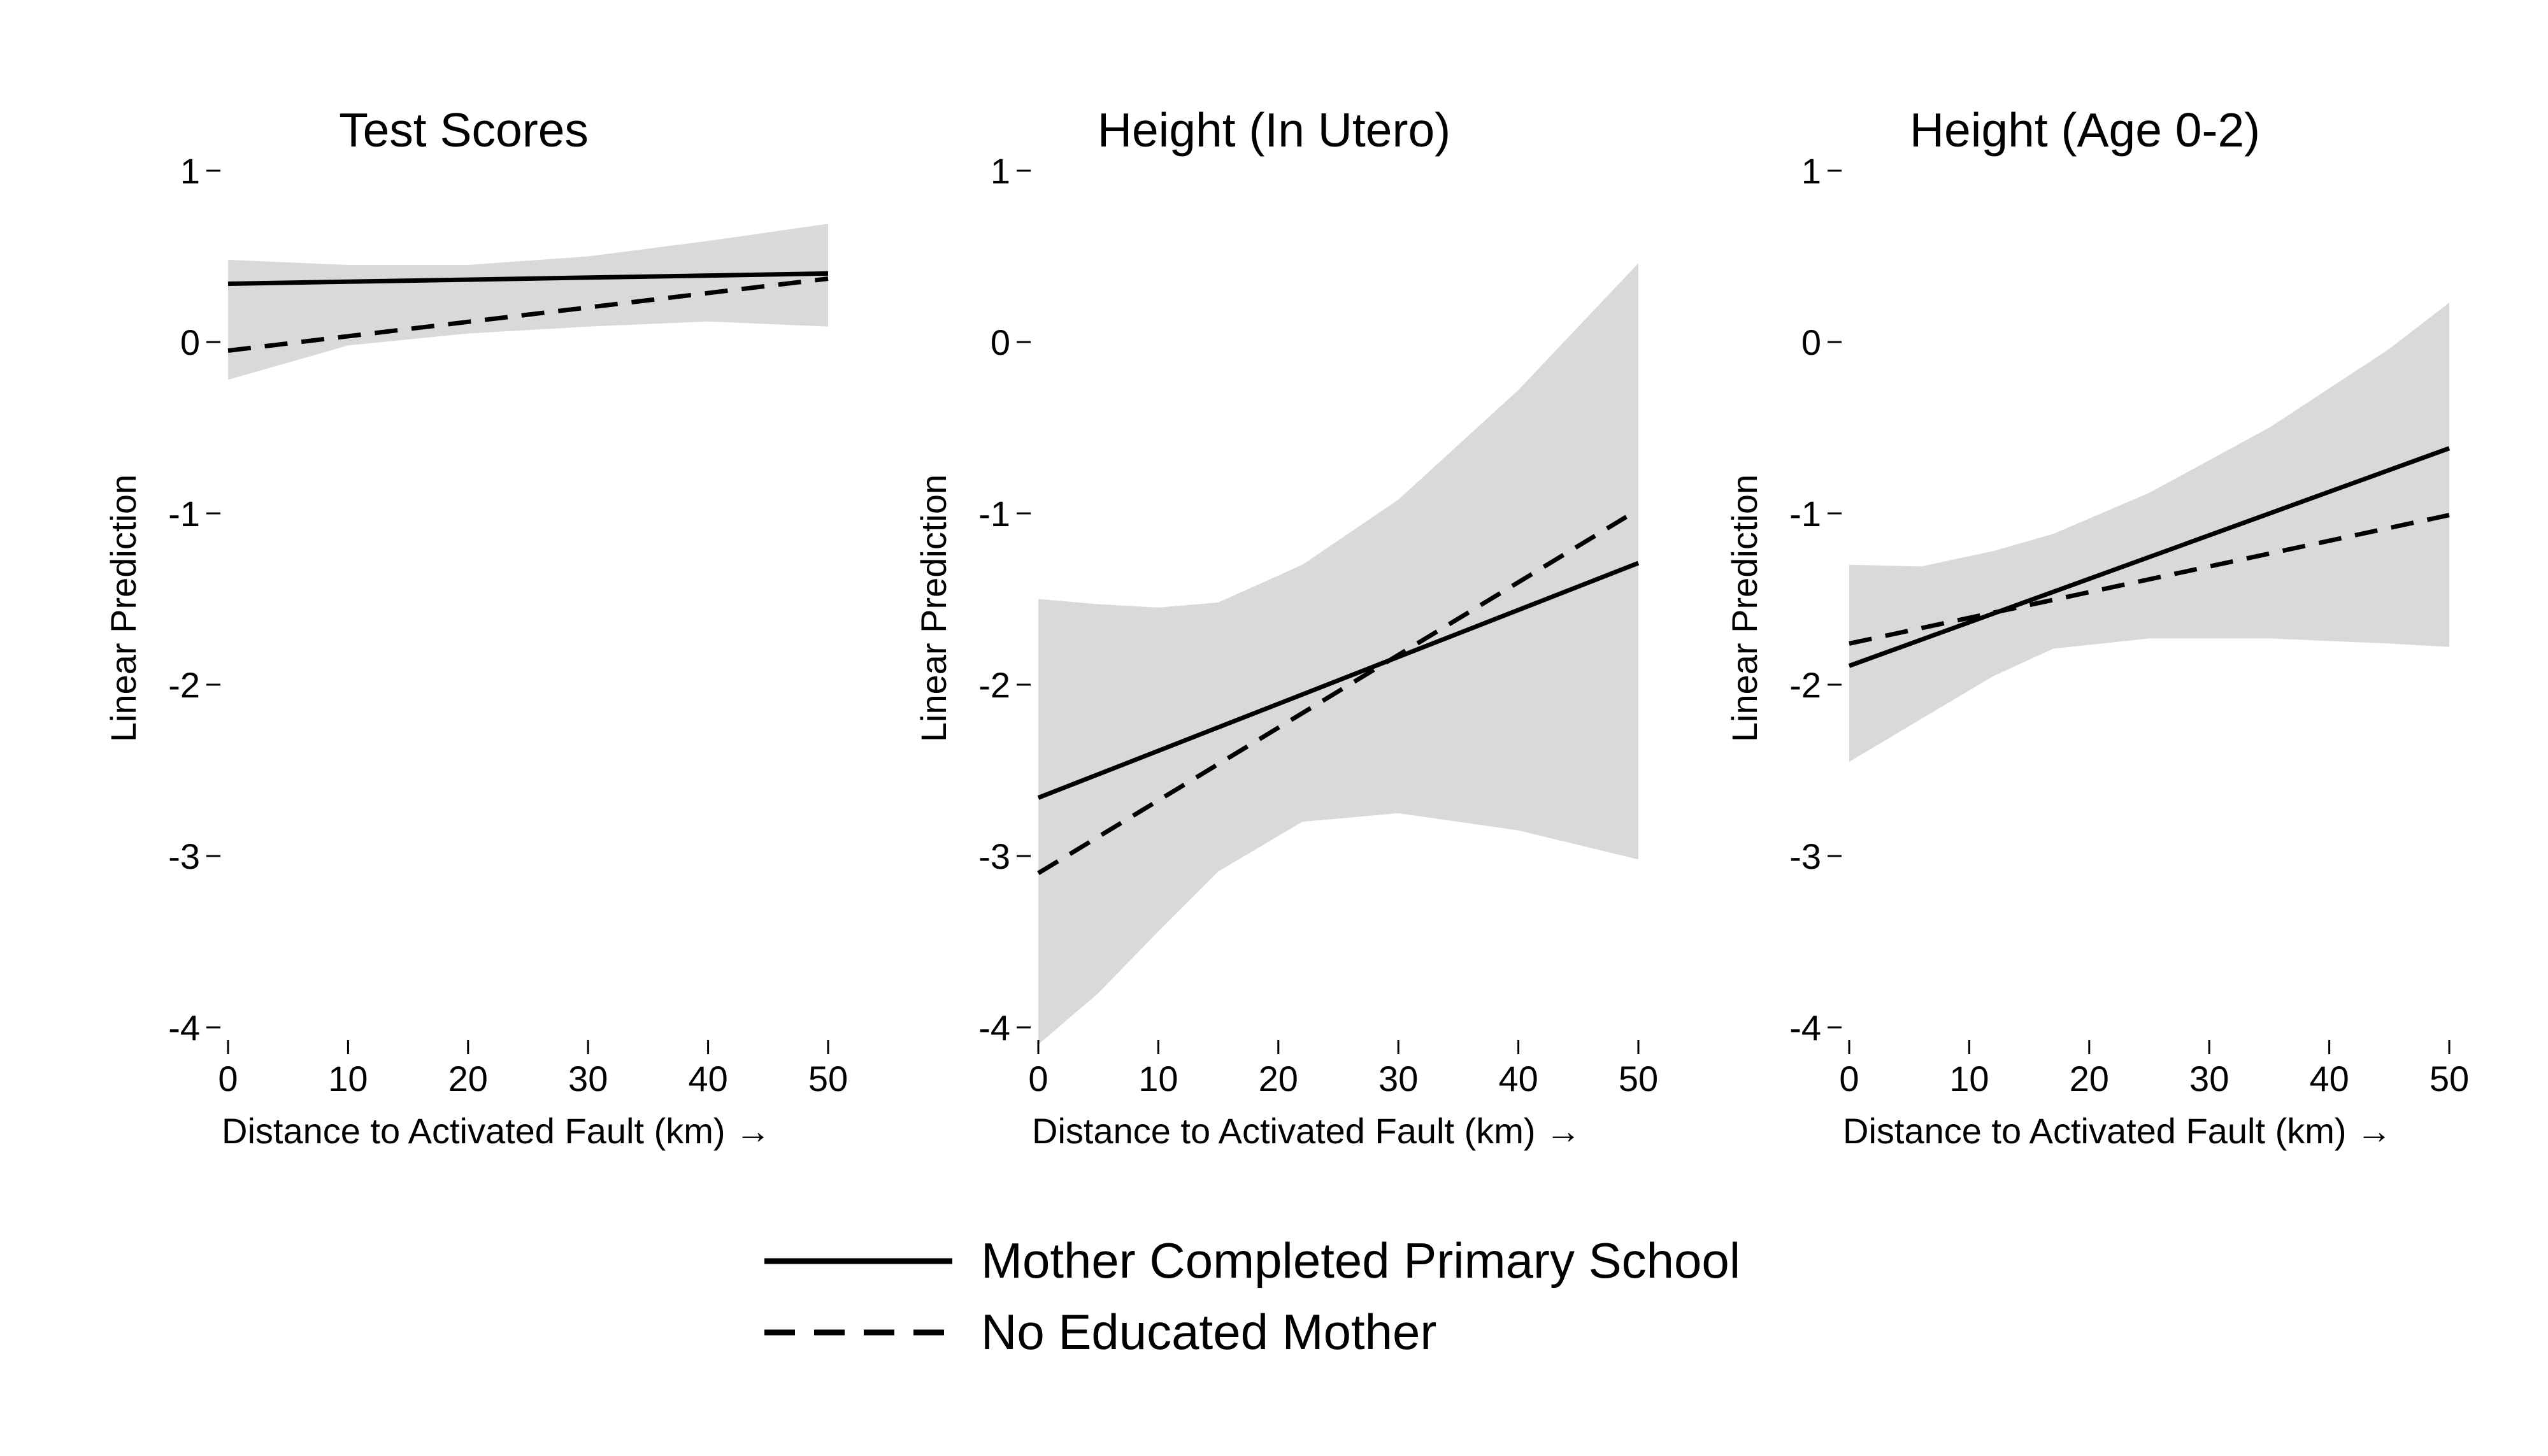 The image size is (2548, 1456). I want to click on panel-title: Height (In Utero), so click(1274, 130).